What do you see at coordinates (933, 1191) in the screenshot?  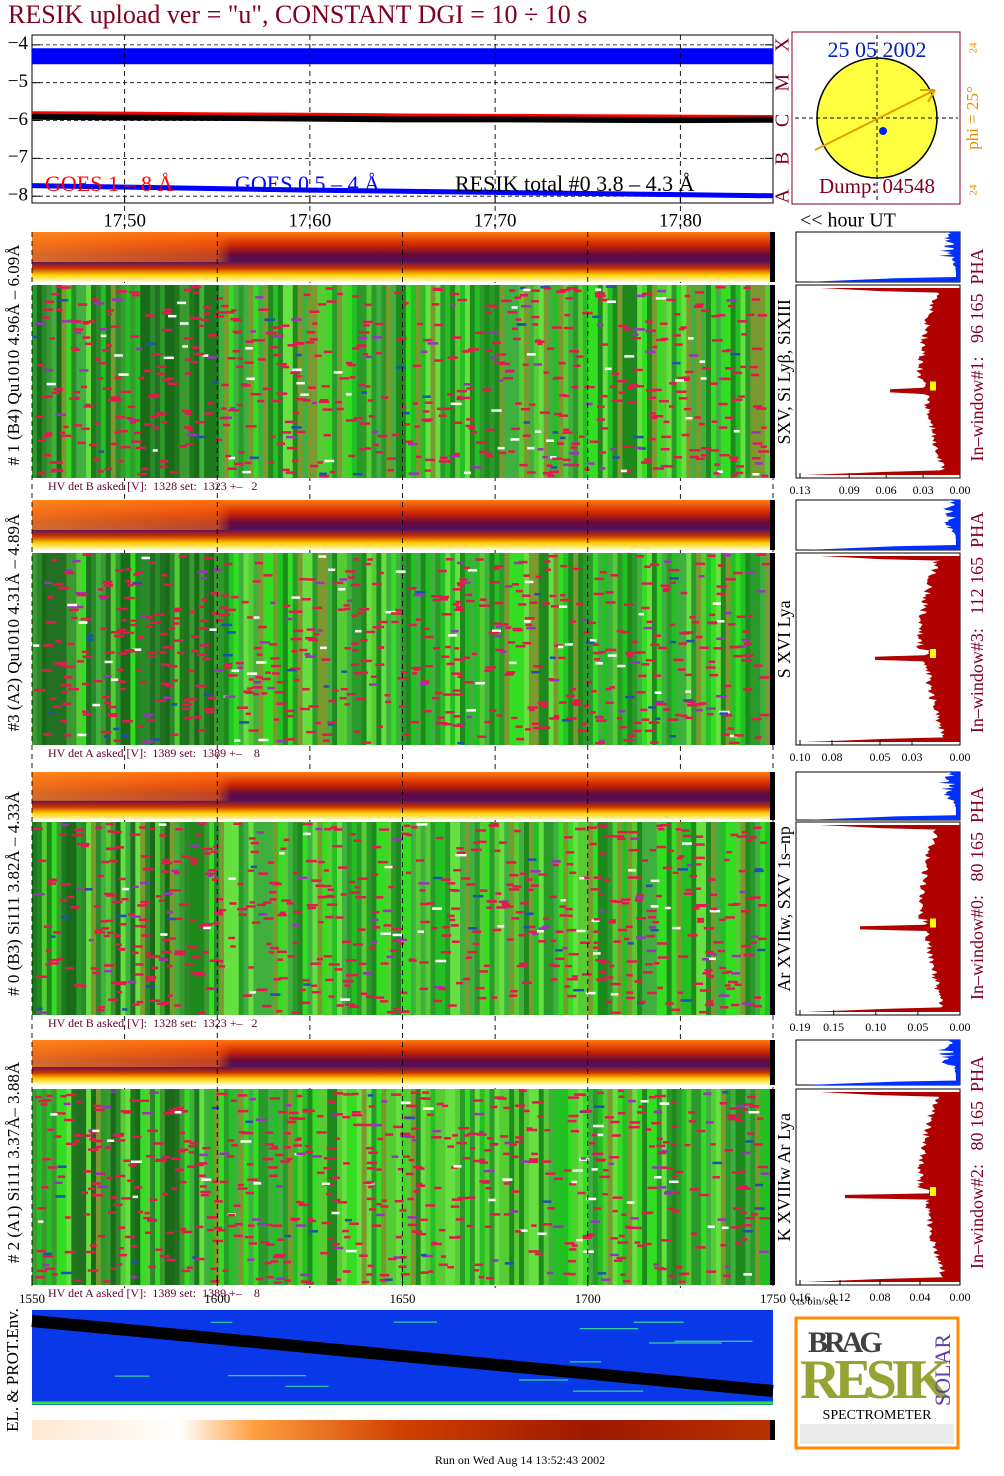 I see `hist-marker` at bounding box center [933, 1191].